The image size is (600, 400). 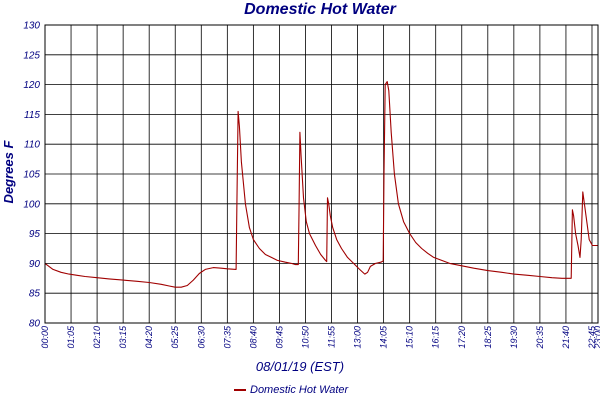 I want to click on y-tick-label: 125, so click(x=31, y=55).